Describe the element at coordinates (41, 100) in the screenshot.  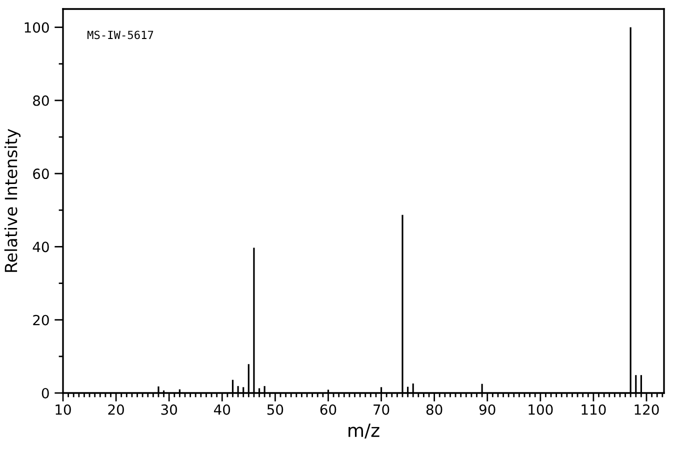
I see `y-tick-label: 80` at that location.